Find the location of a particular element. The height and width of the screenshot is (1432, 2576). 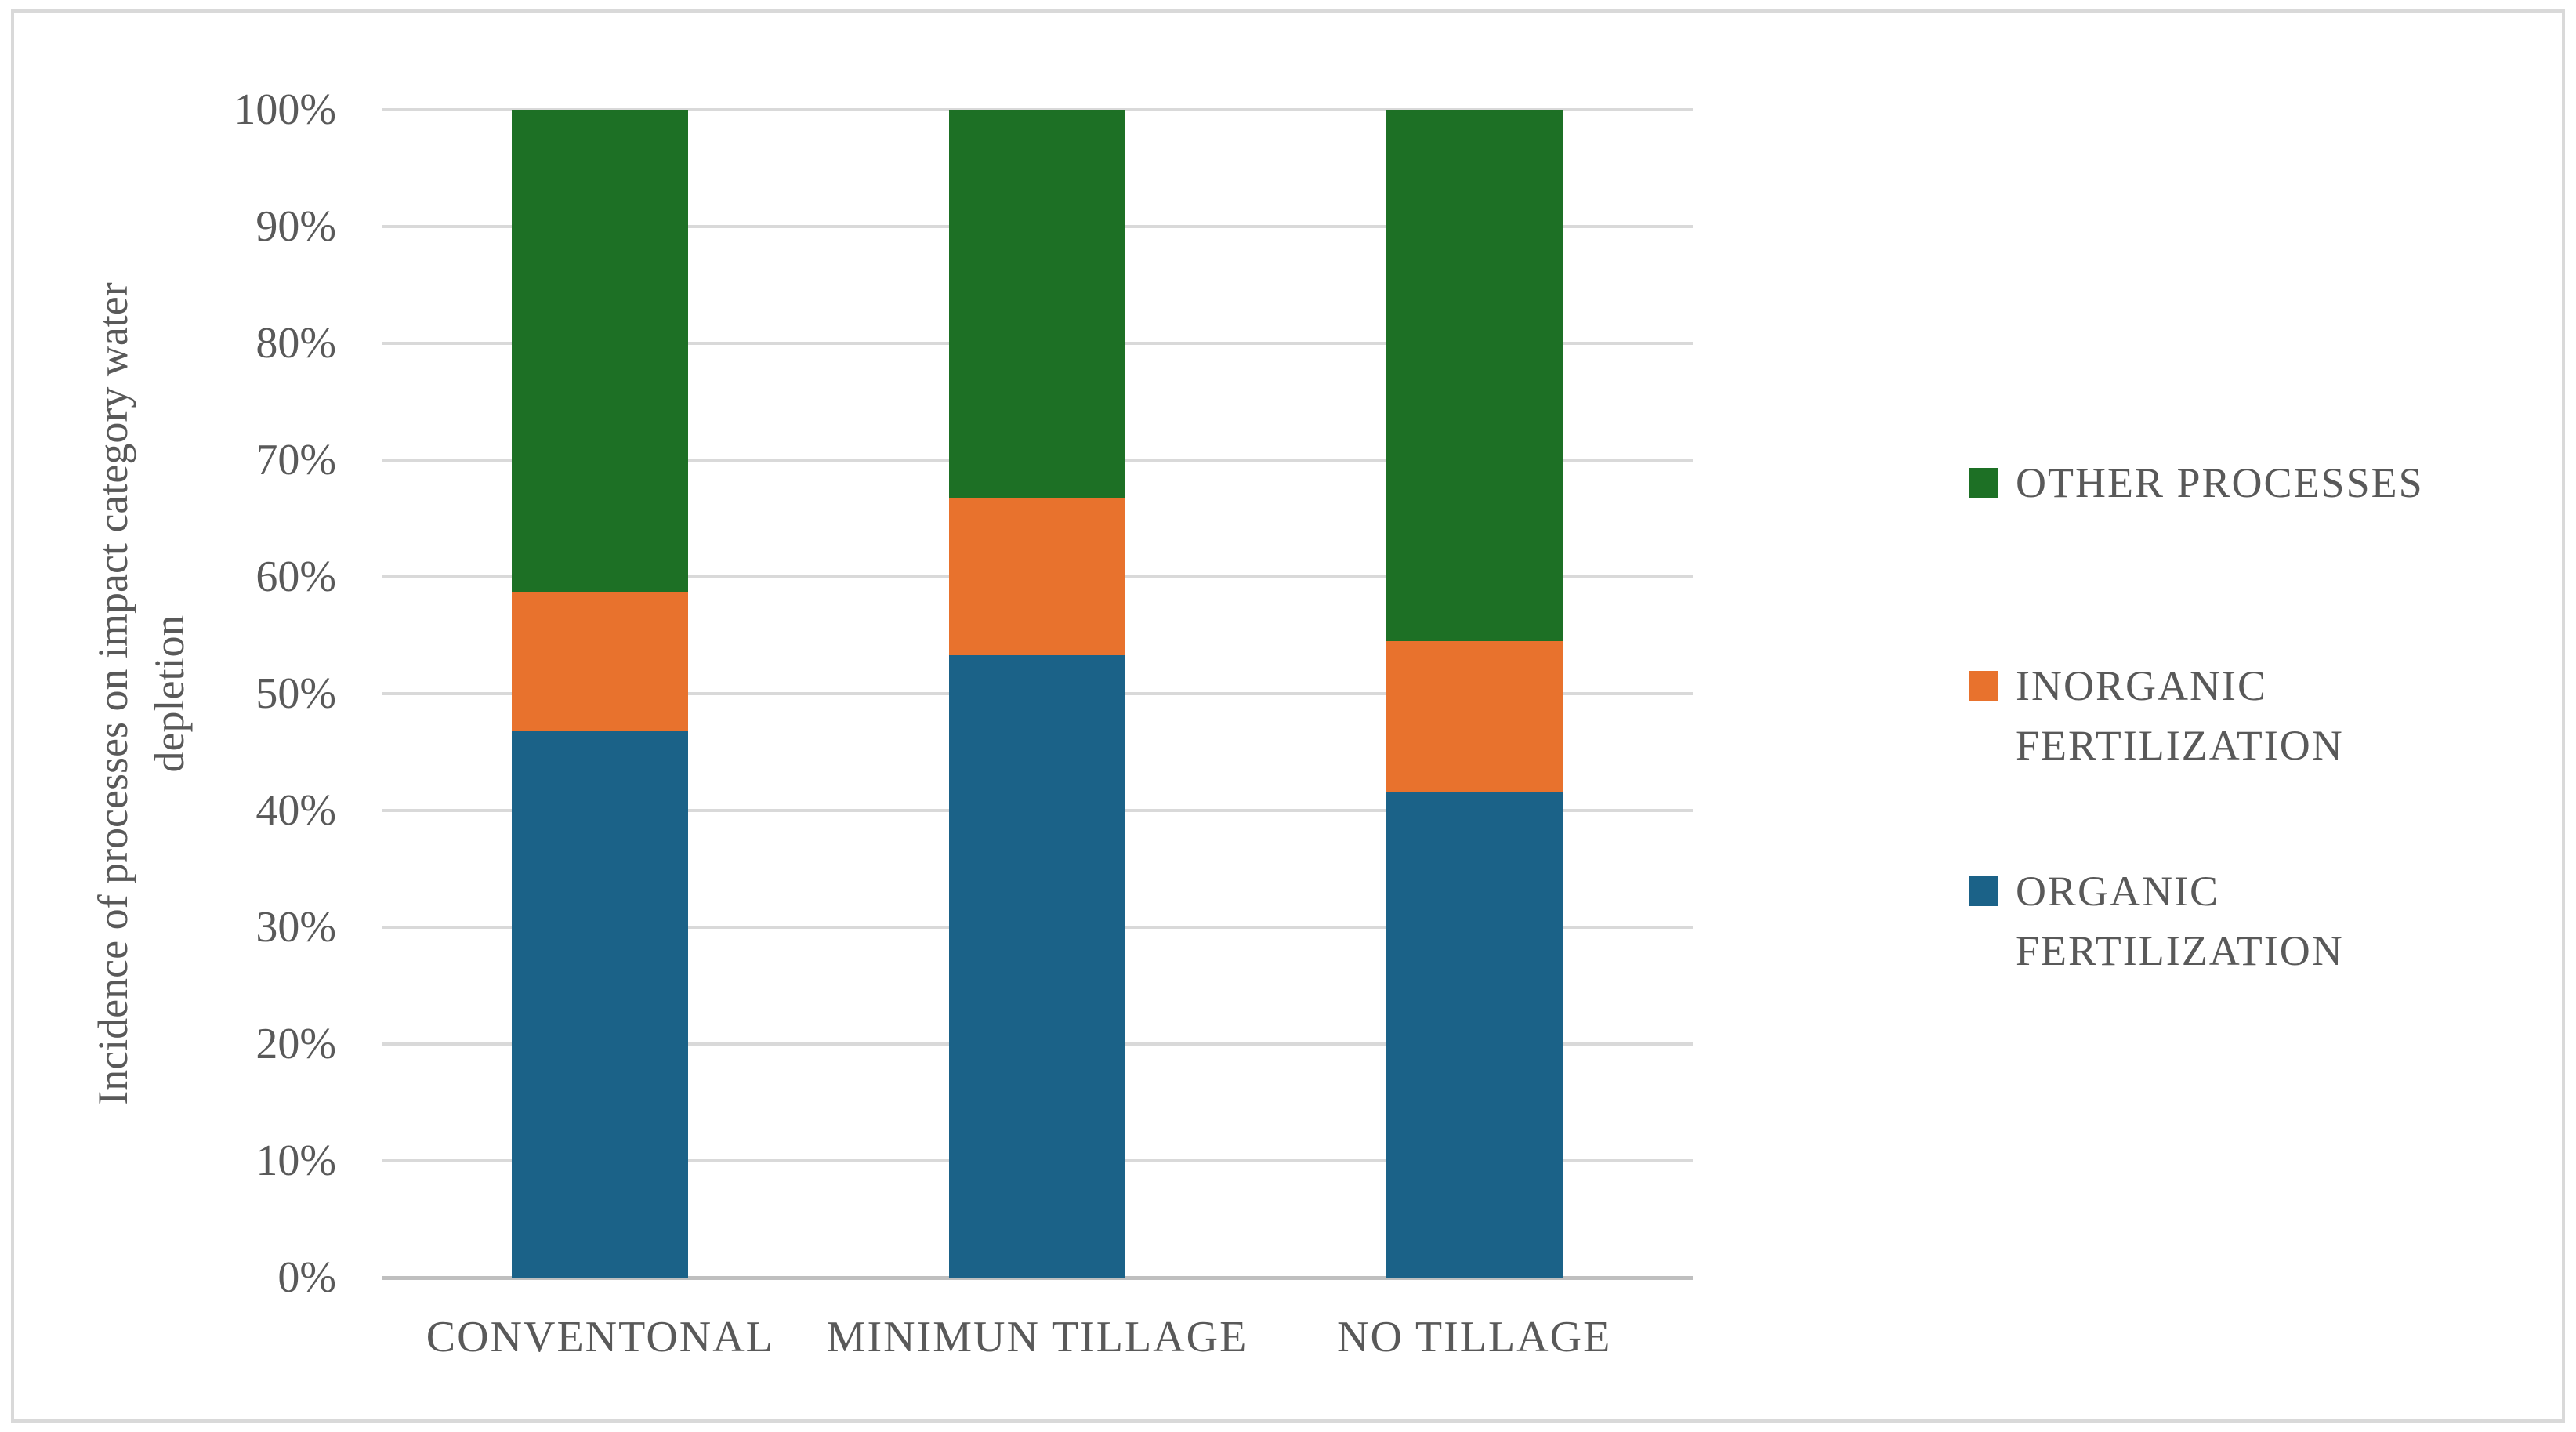

x-category-label: NO TILLAGE is located at coordinates (1474, 1337).